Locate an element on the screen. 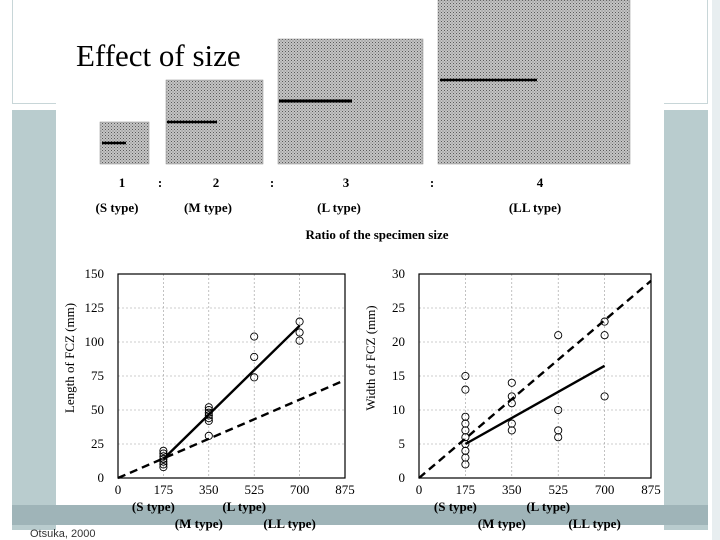  ratio-label-2: 2 is located at coordinates (216, 182).